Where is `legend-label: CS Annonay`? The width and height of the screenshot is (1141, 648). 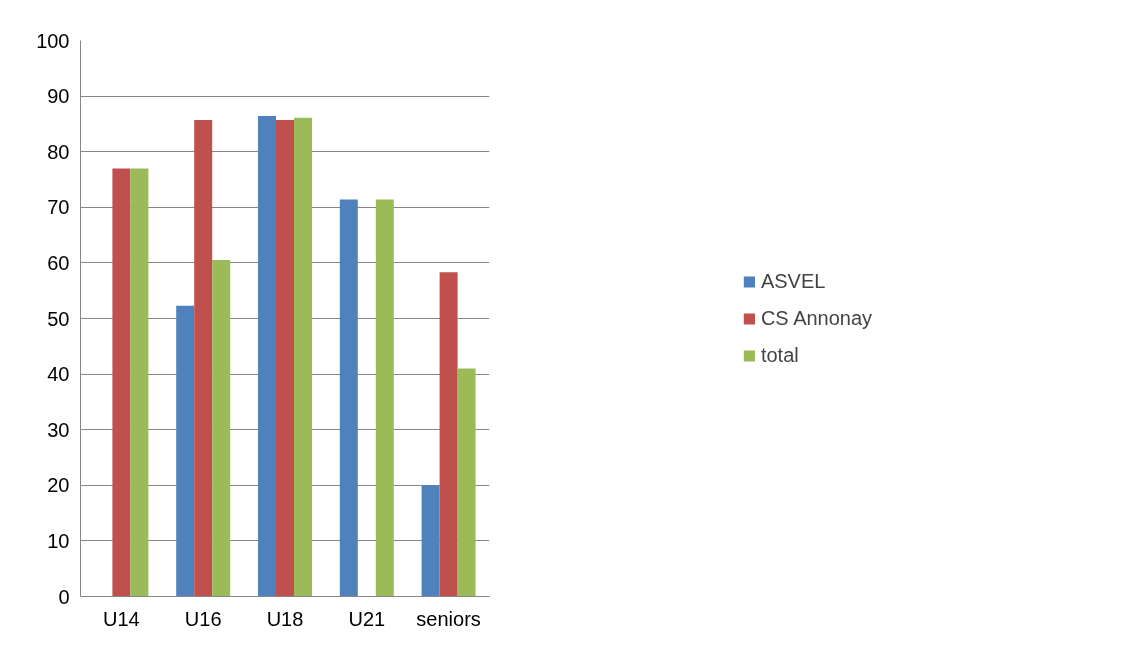 legend-label: CS Annonay is located at coordinates (816, 318).